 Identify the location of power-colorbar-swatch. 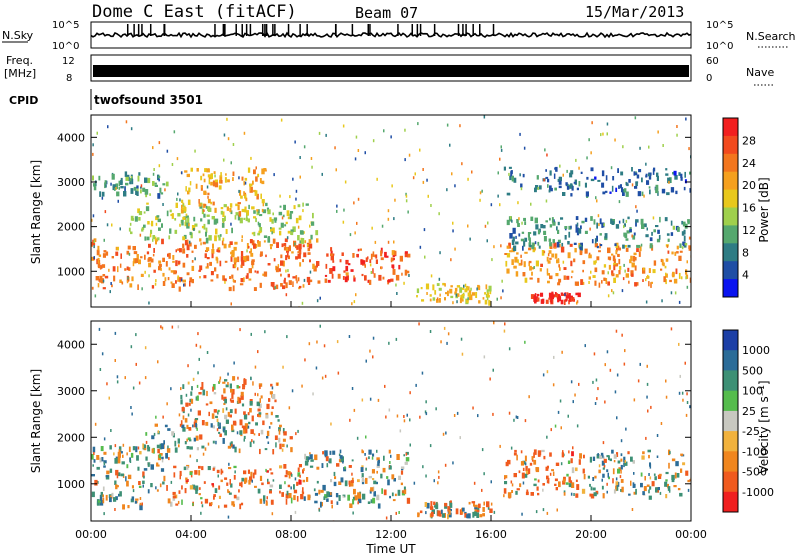
(730, 234).